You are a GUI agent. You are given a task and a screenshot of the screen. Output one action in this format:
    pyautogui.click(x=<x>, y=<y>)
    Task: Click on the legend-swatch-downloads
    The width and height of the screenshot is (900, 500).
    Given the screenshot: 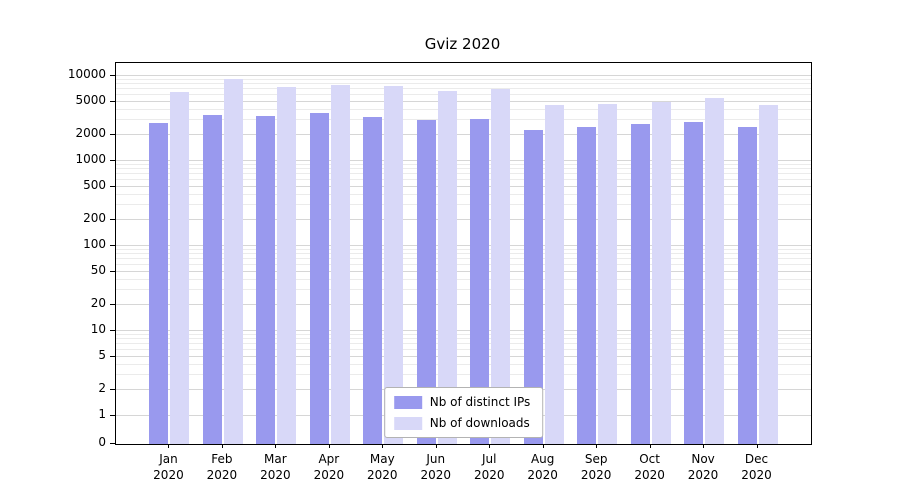 What is the action you would take?
    pyautogui.click(x=407, y=423)
    